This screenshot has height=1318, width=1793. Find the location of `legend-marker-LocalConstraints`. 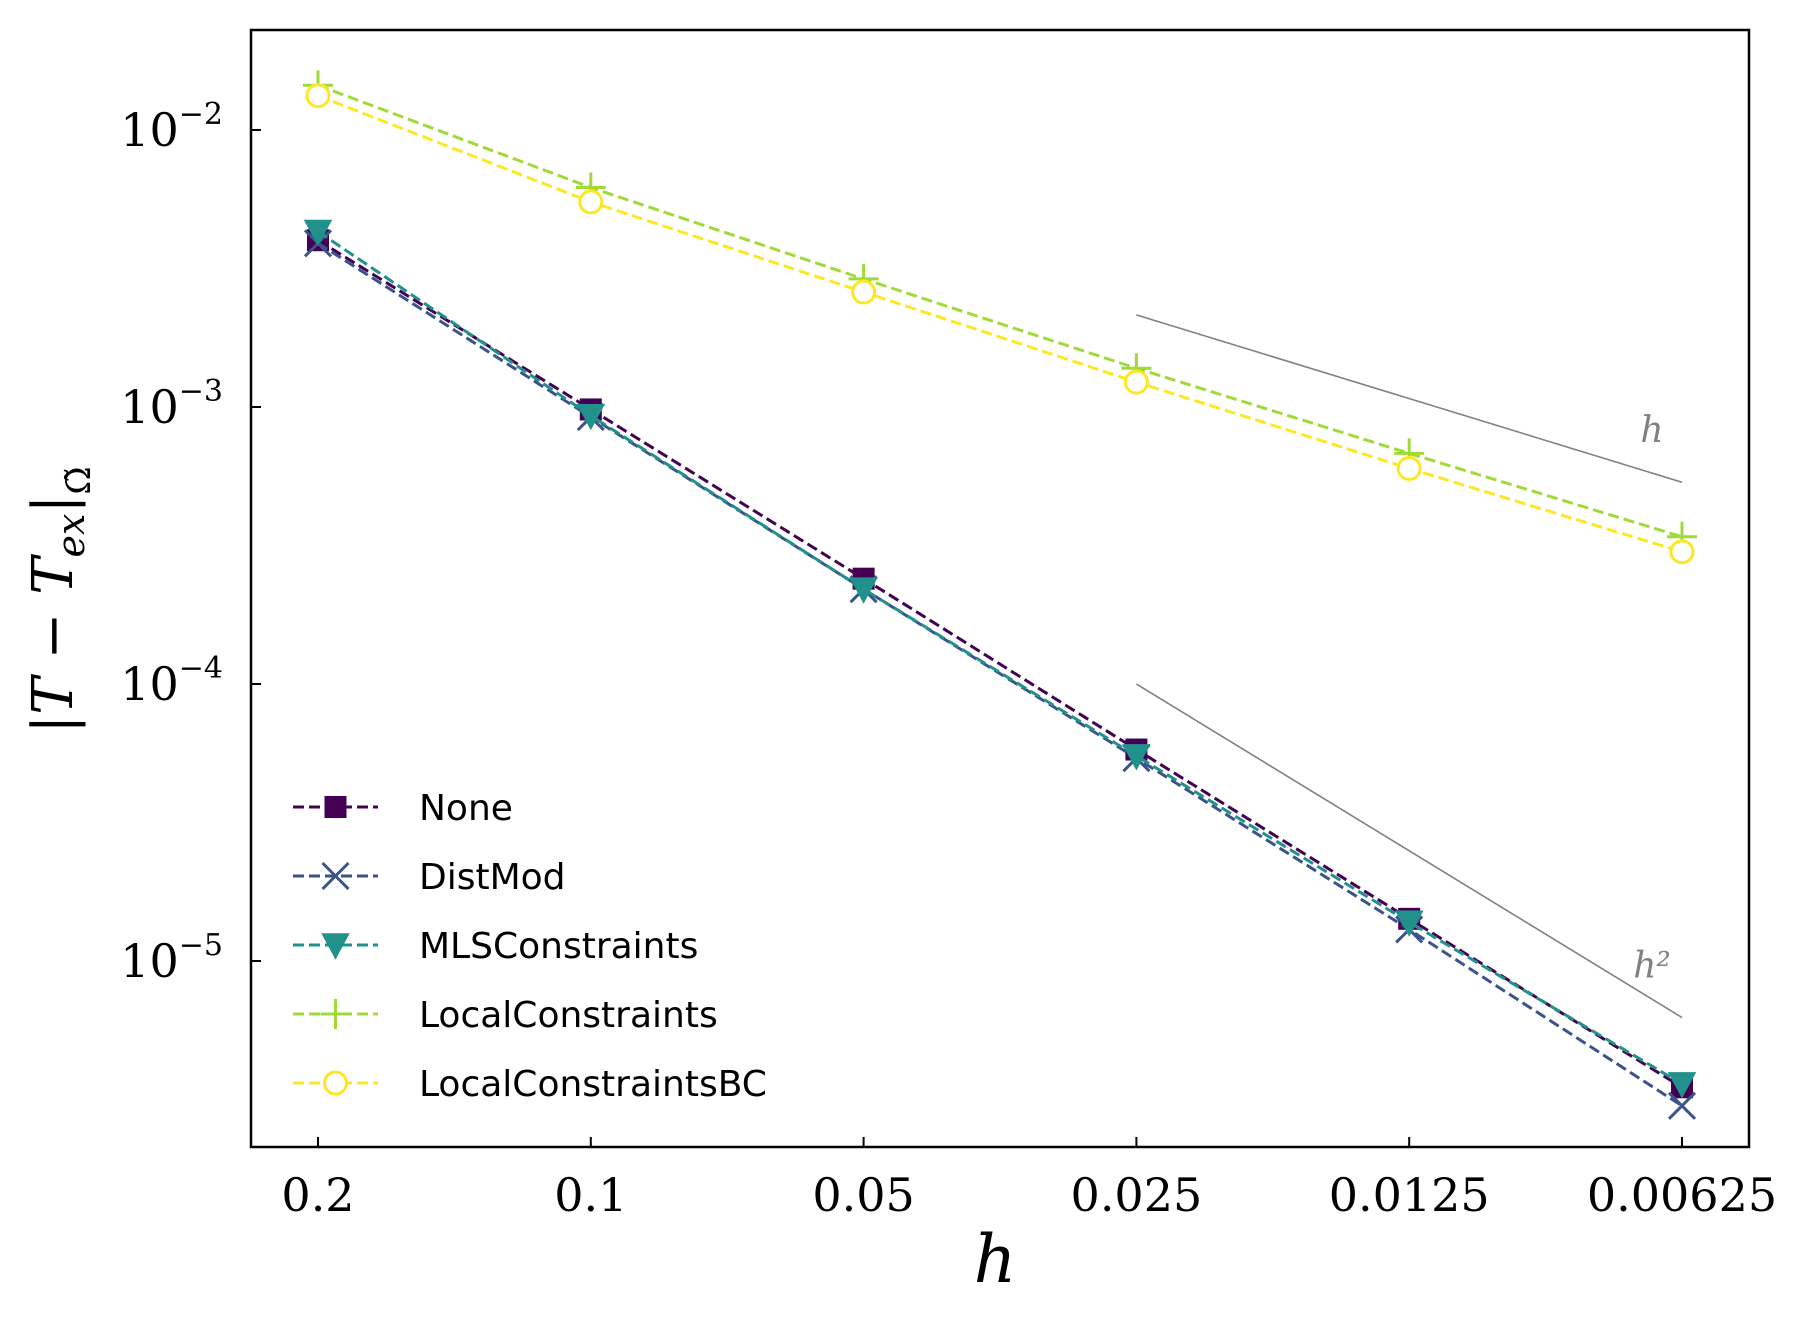

legend-marker-LocalConstraints is located at coordinates (335, 1014).